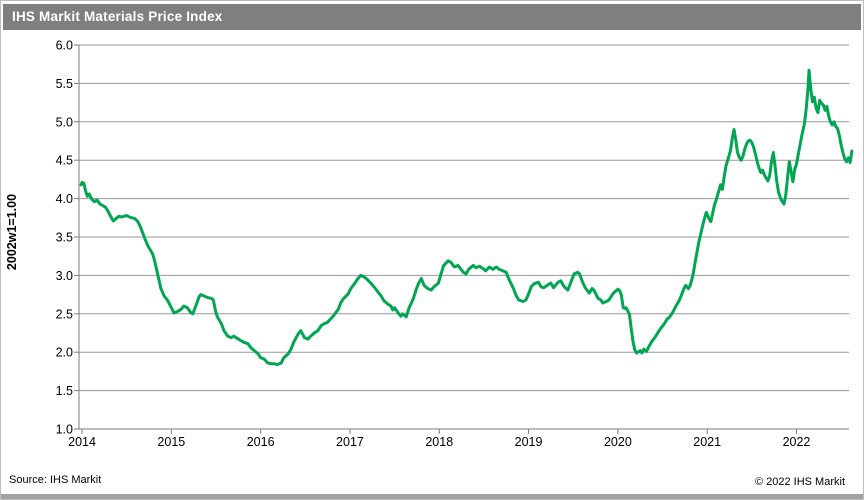  What do you see at coordinates (117, 16) in the screenshot?
I see `chart-title: IHS Markit Materials Price Index` at bounding box center [117, 16].